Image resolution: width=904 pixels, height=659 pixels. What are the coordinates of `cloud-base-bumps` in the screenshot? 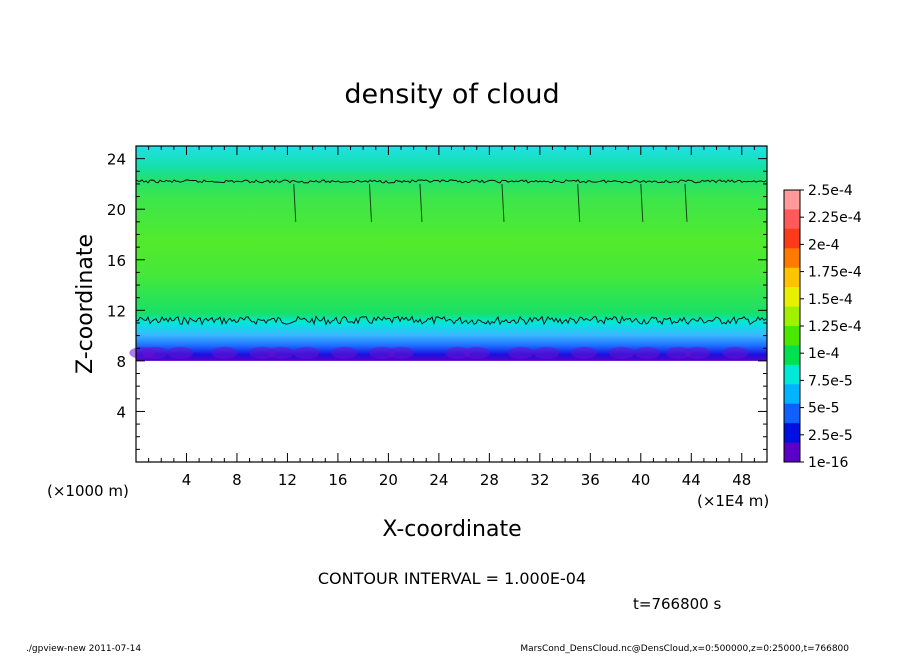 It's located at (439, 352).